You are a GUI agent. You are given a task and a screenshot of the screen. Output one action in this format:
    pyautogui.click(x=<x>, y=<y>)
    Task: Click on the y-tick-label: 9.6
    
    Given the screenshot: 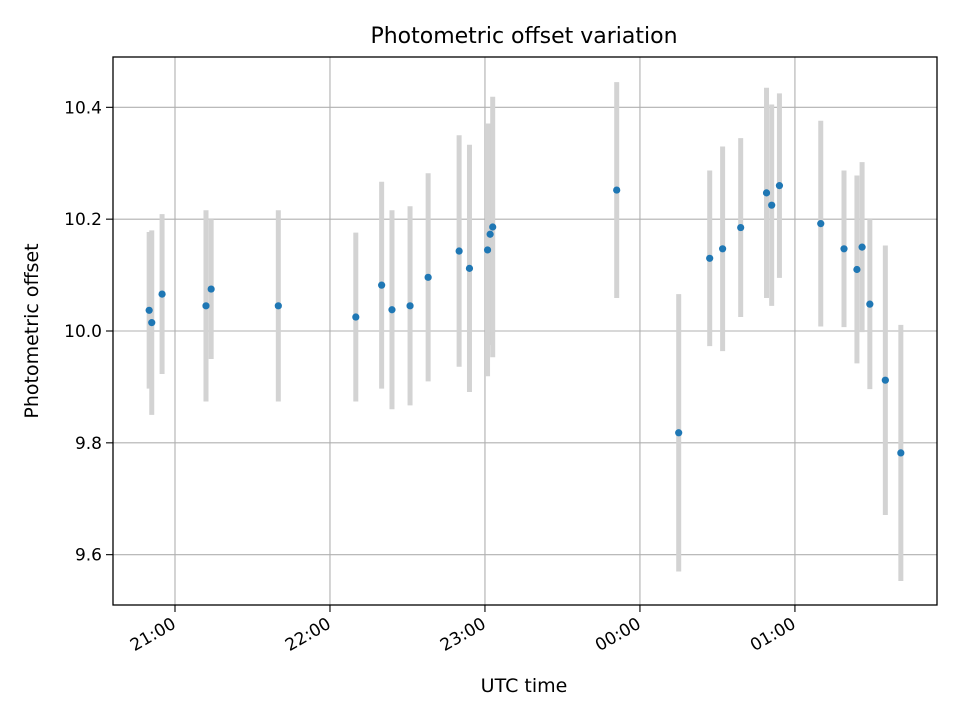 What is the action you would take?
    pyautogui.click(x=88, y=556)
    